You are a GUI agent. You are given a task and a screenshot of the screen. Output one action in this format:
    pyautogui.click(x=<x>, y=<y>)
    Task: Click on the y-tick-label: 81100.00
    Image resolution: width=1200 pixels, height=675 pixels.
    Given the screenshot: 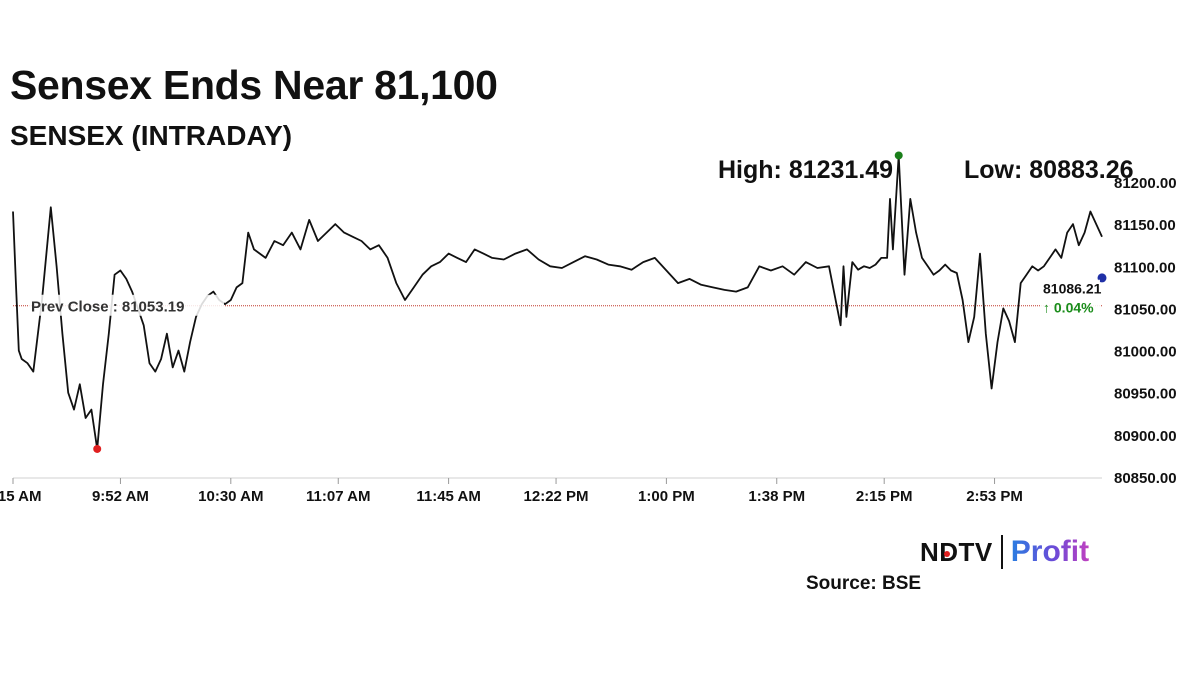 What is the action you would take?
    pyautogui.click(x=1145, y=267)
    